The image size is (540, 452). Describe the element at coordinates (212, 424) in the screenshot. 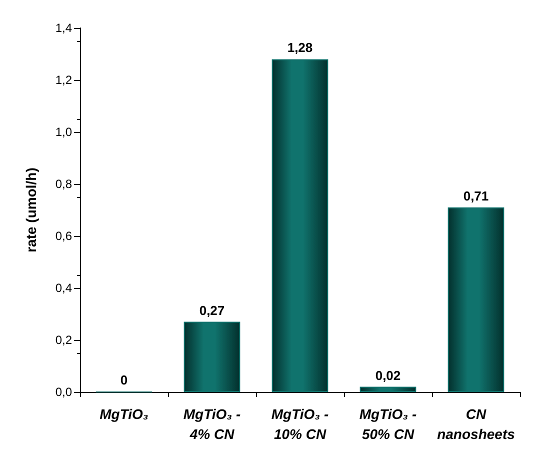

I see `x-tick-label: MgTiO₃ - 4% CN` at that location.